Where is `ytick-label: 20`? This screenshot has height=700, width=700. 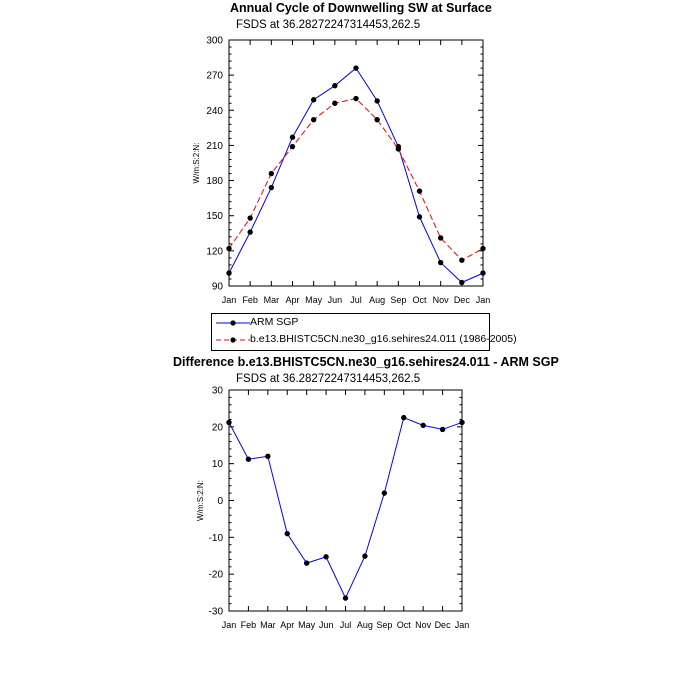 ytick-label: 20 is located at coordinates (218, 427).